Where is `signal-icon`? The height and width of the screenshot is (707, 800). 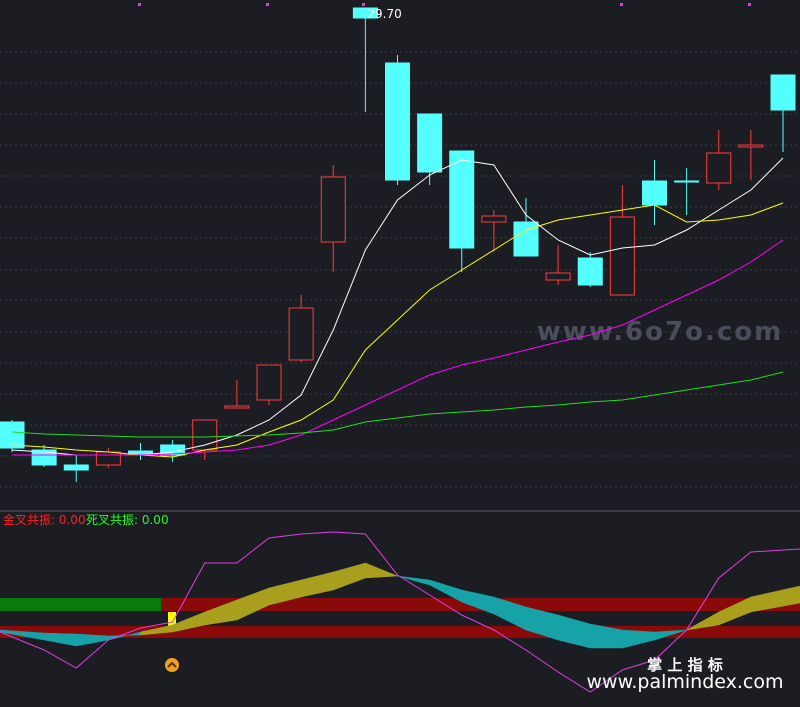
signal-icon is located at coordinates (172, 665).